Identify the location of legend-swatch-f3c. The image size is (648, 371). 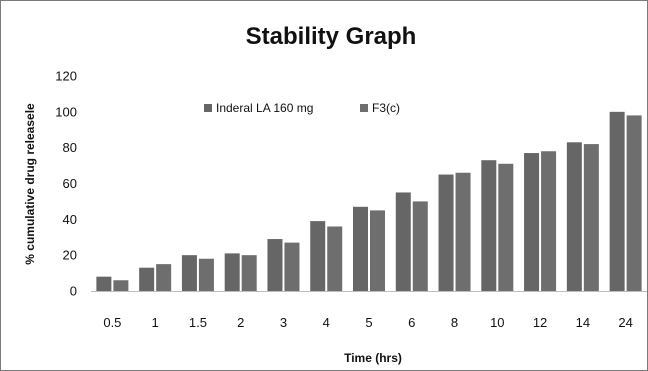
(364, 108).